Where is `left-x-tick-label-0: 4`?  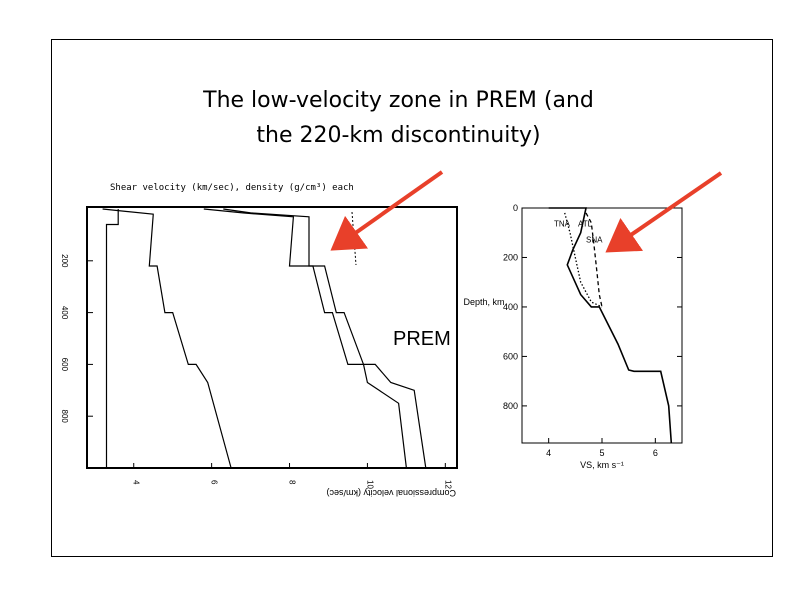
left-x-tick-label-0: 4 is located at coordinates (136, 482).